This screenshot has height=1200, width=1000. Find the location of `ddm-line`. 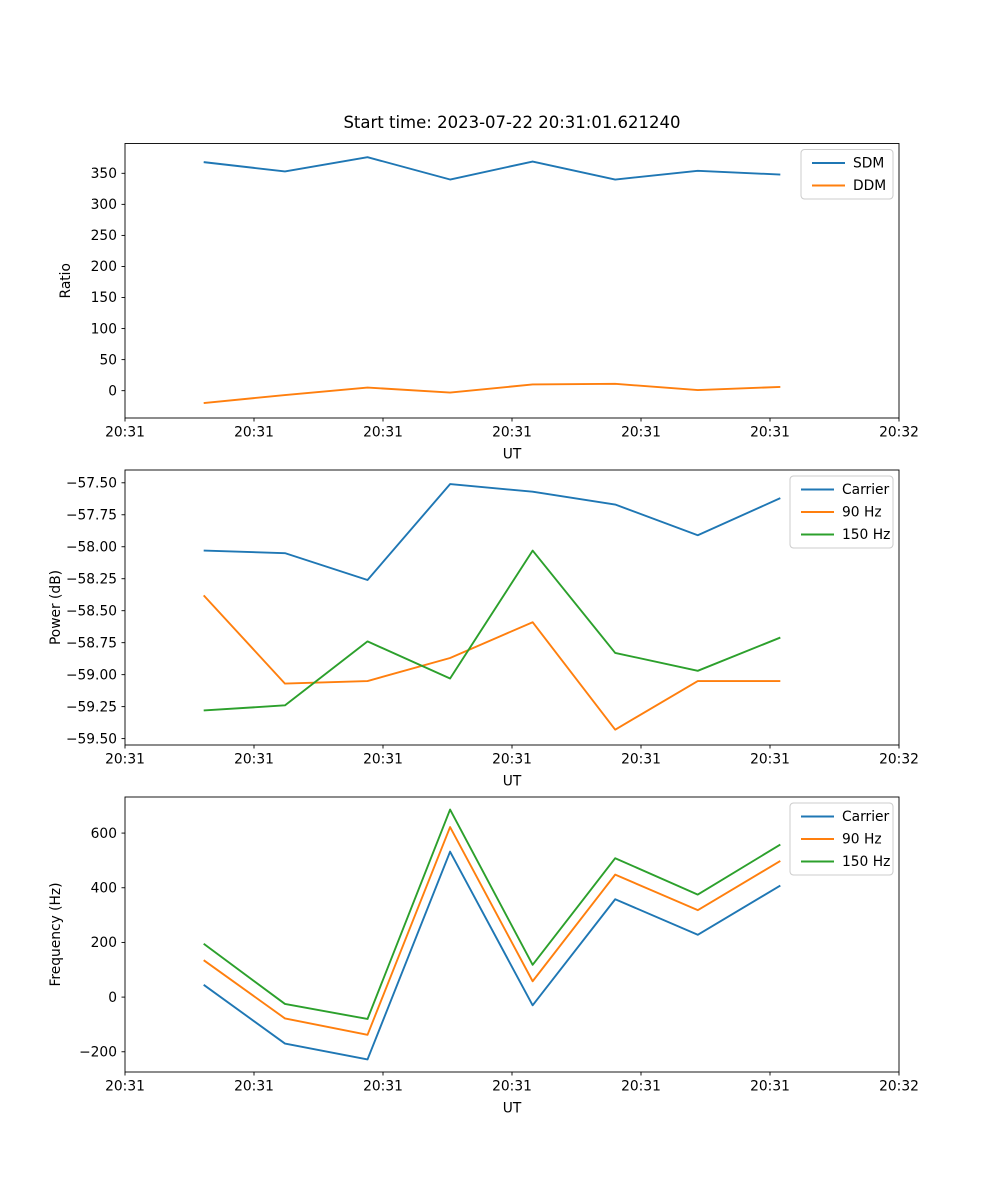

ddm-line is located at coordinates (492, 393).